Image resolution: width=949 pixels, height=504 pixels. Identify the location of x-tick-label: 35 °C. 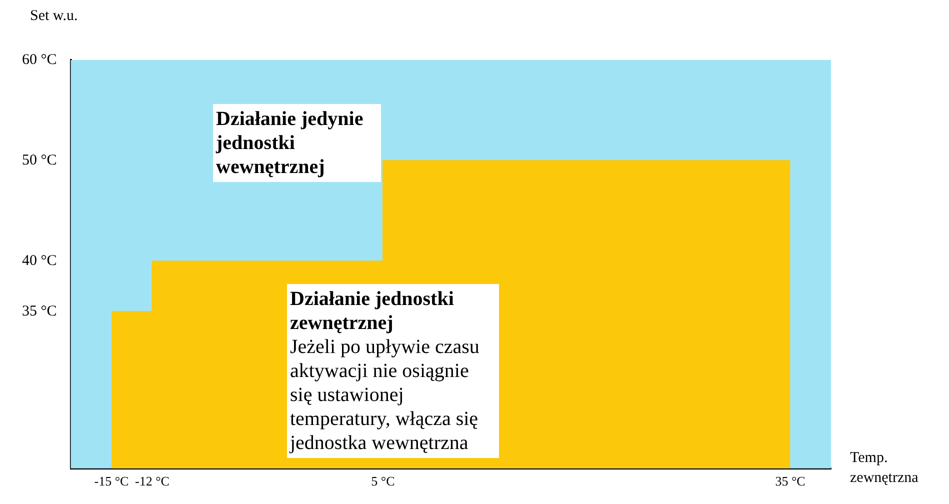
(790, 481).